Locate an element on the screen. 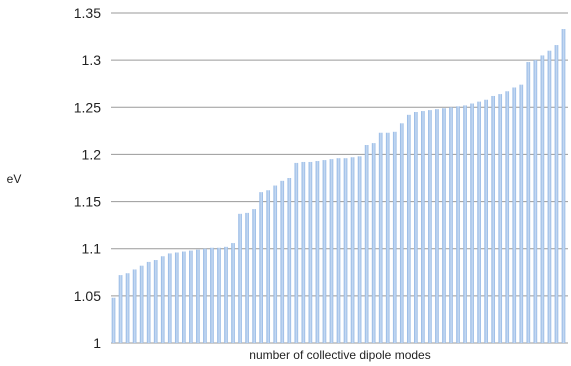  y-tick-label: 1.1 is located at coordinates (92, 249).